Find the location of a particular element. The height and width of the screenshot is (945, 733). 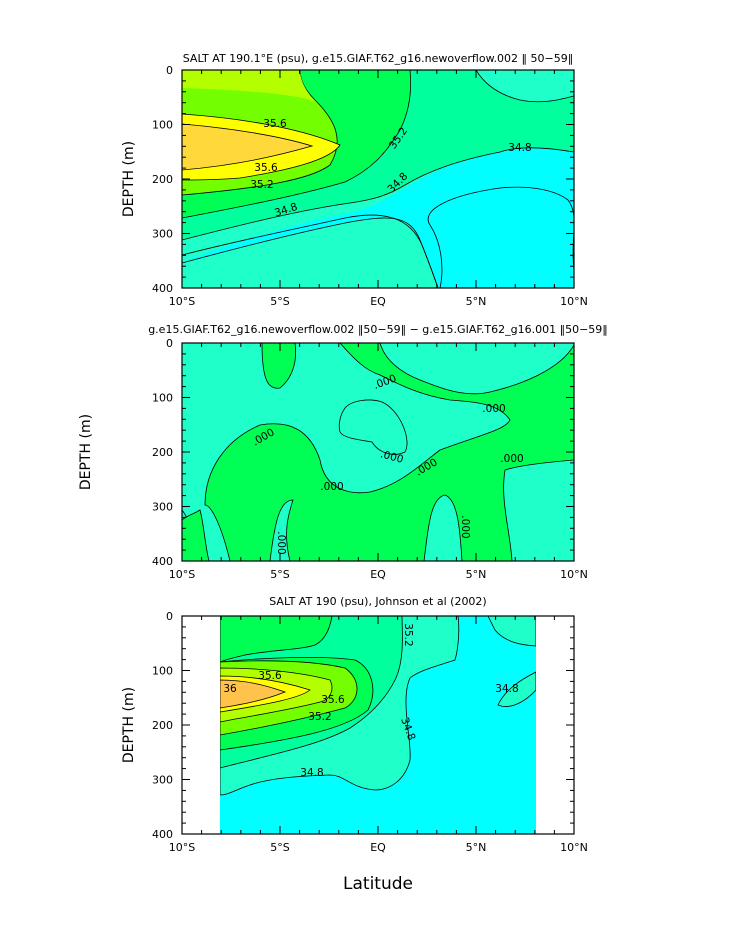

fill-orange is located at coordinates (253, 694).